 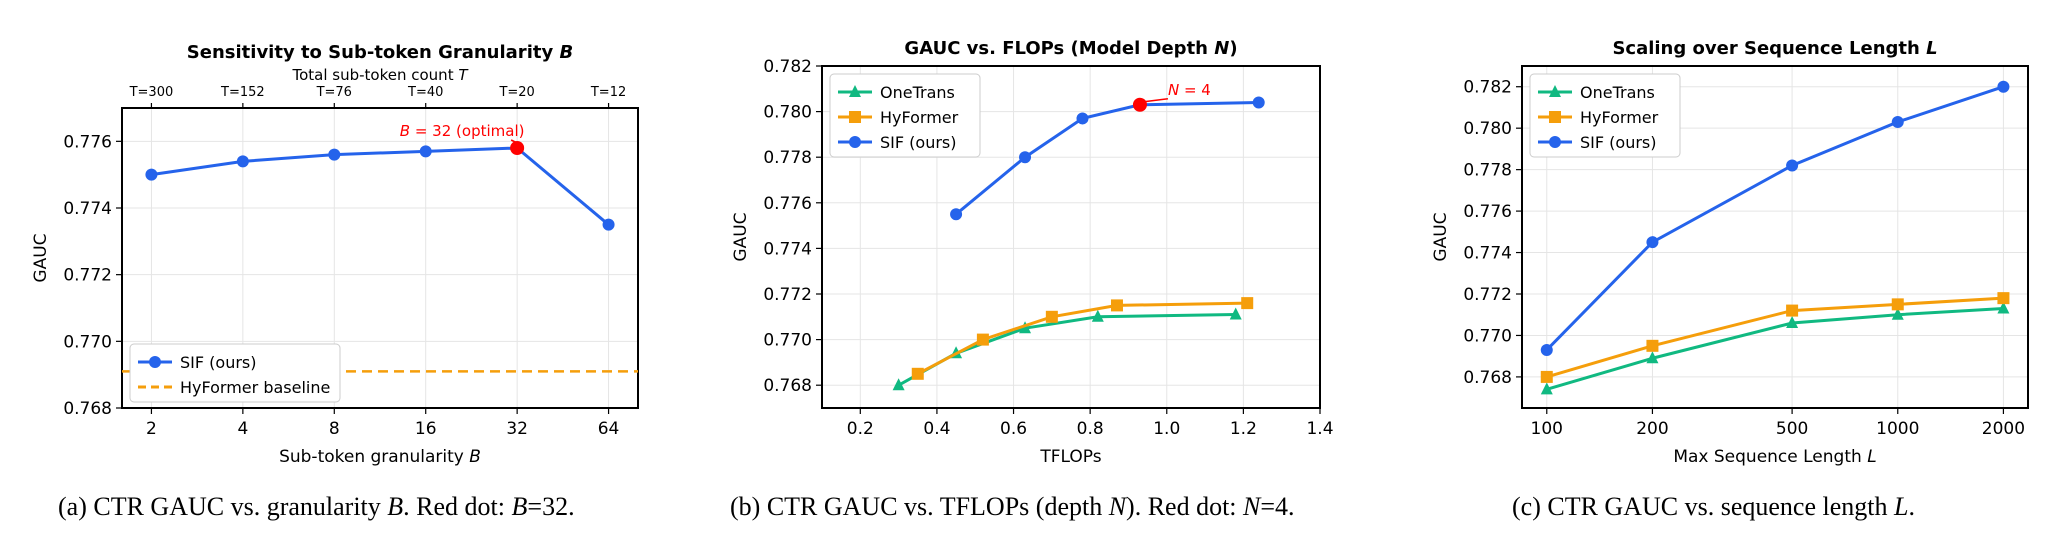 What do you see at coordinates (1117, 506) in the screenshot?
I see `caption-b-var: N` at bounding box center [1117, 506].